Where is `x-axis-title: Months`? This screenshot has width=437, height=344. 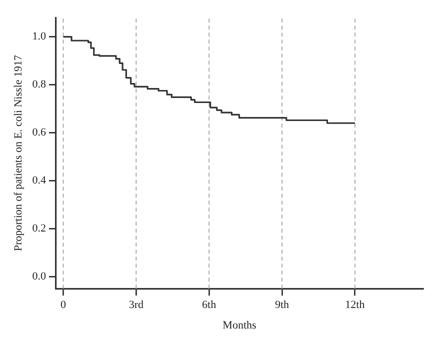
x-axis-title: Months is located at coordinates (239, 325).